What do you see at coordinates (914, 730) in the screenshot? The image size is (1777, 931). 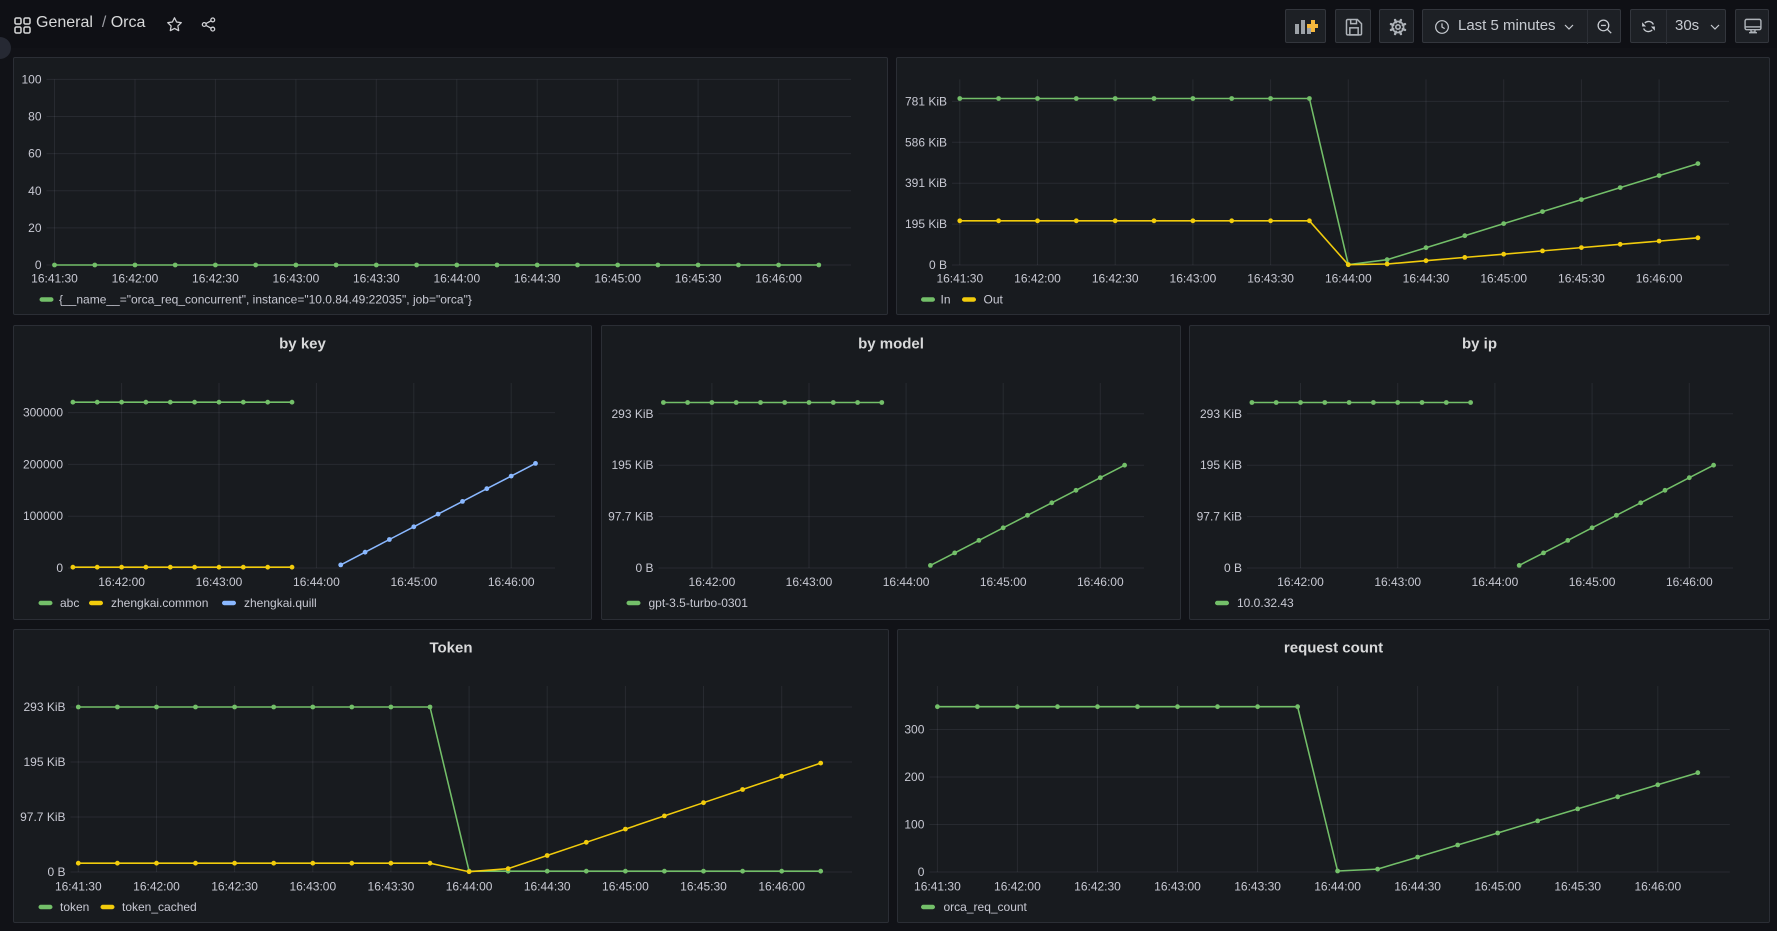 I see `svg-text: 300` at bounding box center [914, 730].